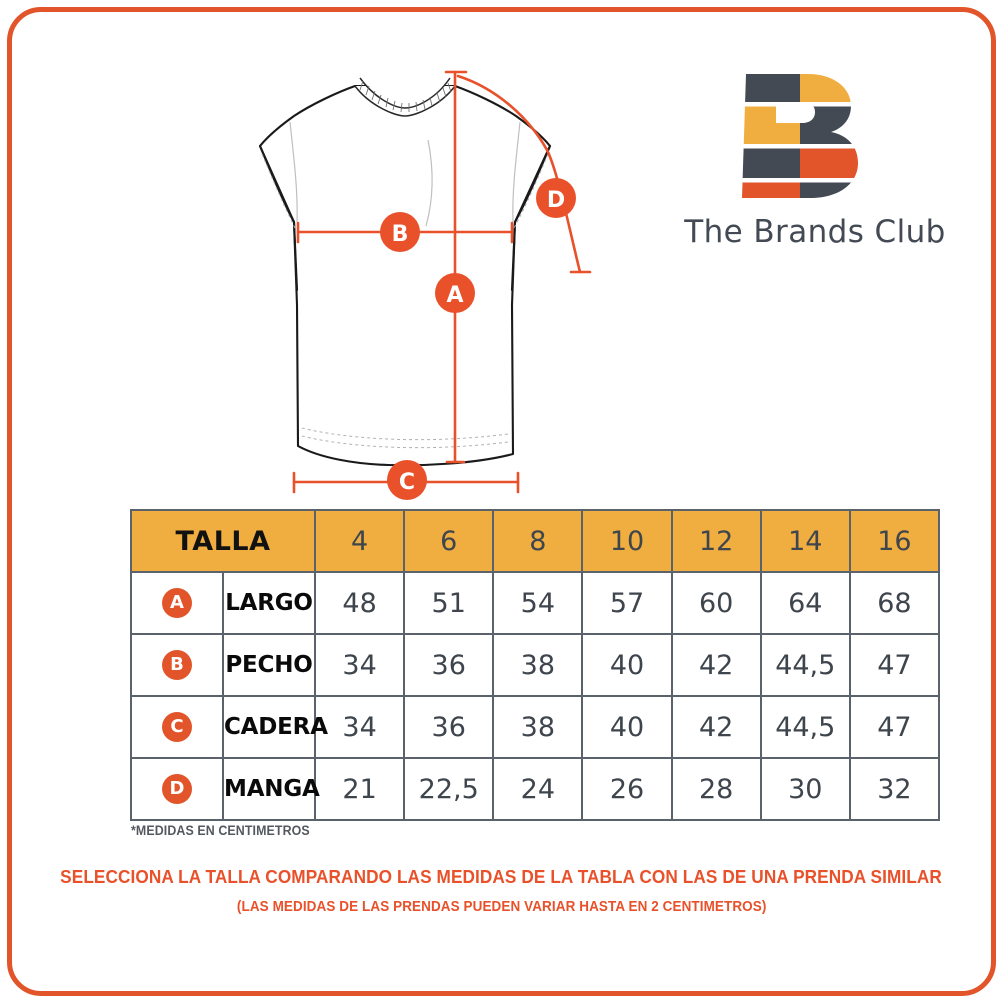 The height and width of the screenshot is (1003, 1003). I want to click on cell-largo-10: 57, so click(627, 603).